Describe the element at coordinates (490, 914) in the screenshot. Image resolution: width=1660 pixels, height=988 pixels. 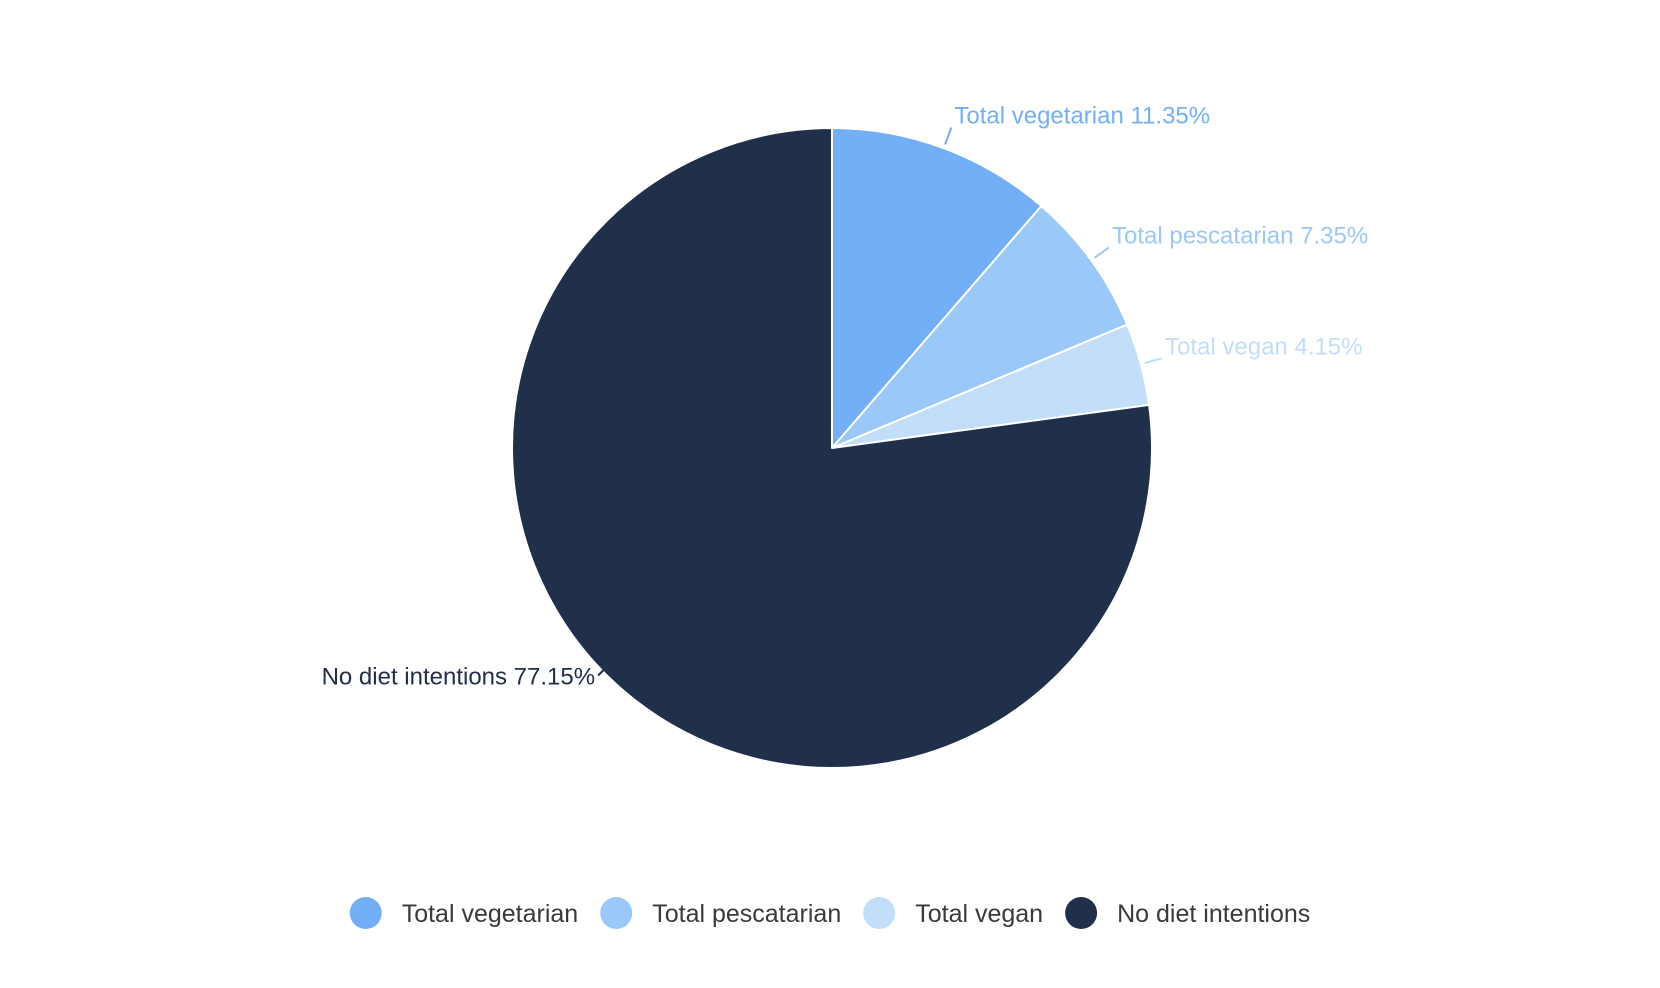
I see `legend-label-total-vegetarian: Total vegetarian` at that location.